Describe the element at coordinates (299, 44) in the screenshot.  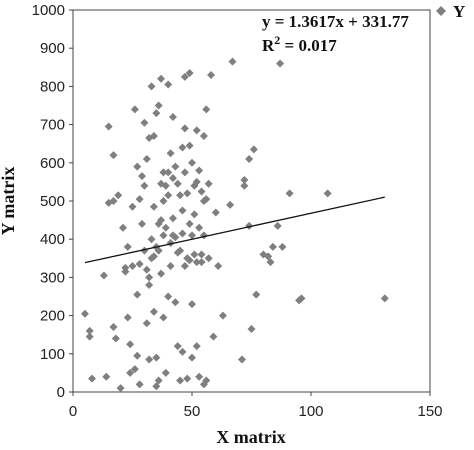
I see `trendline-r-squared: R2 = 0.017` at that location.